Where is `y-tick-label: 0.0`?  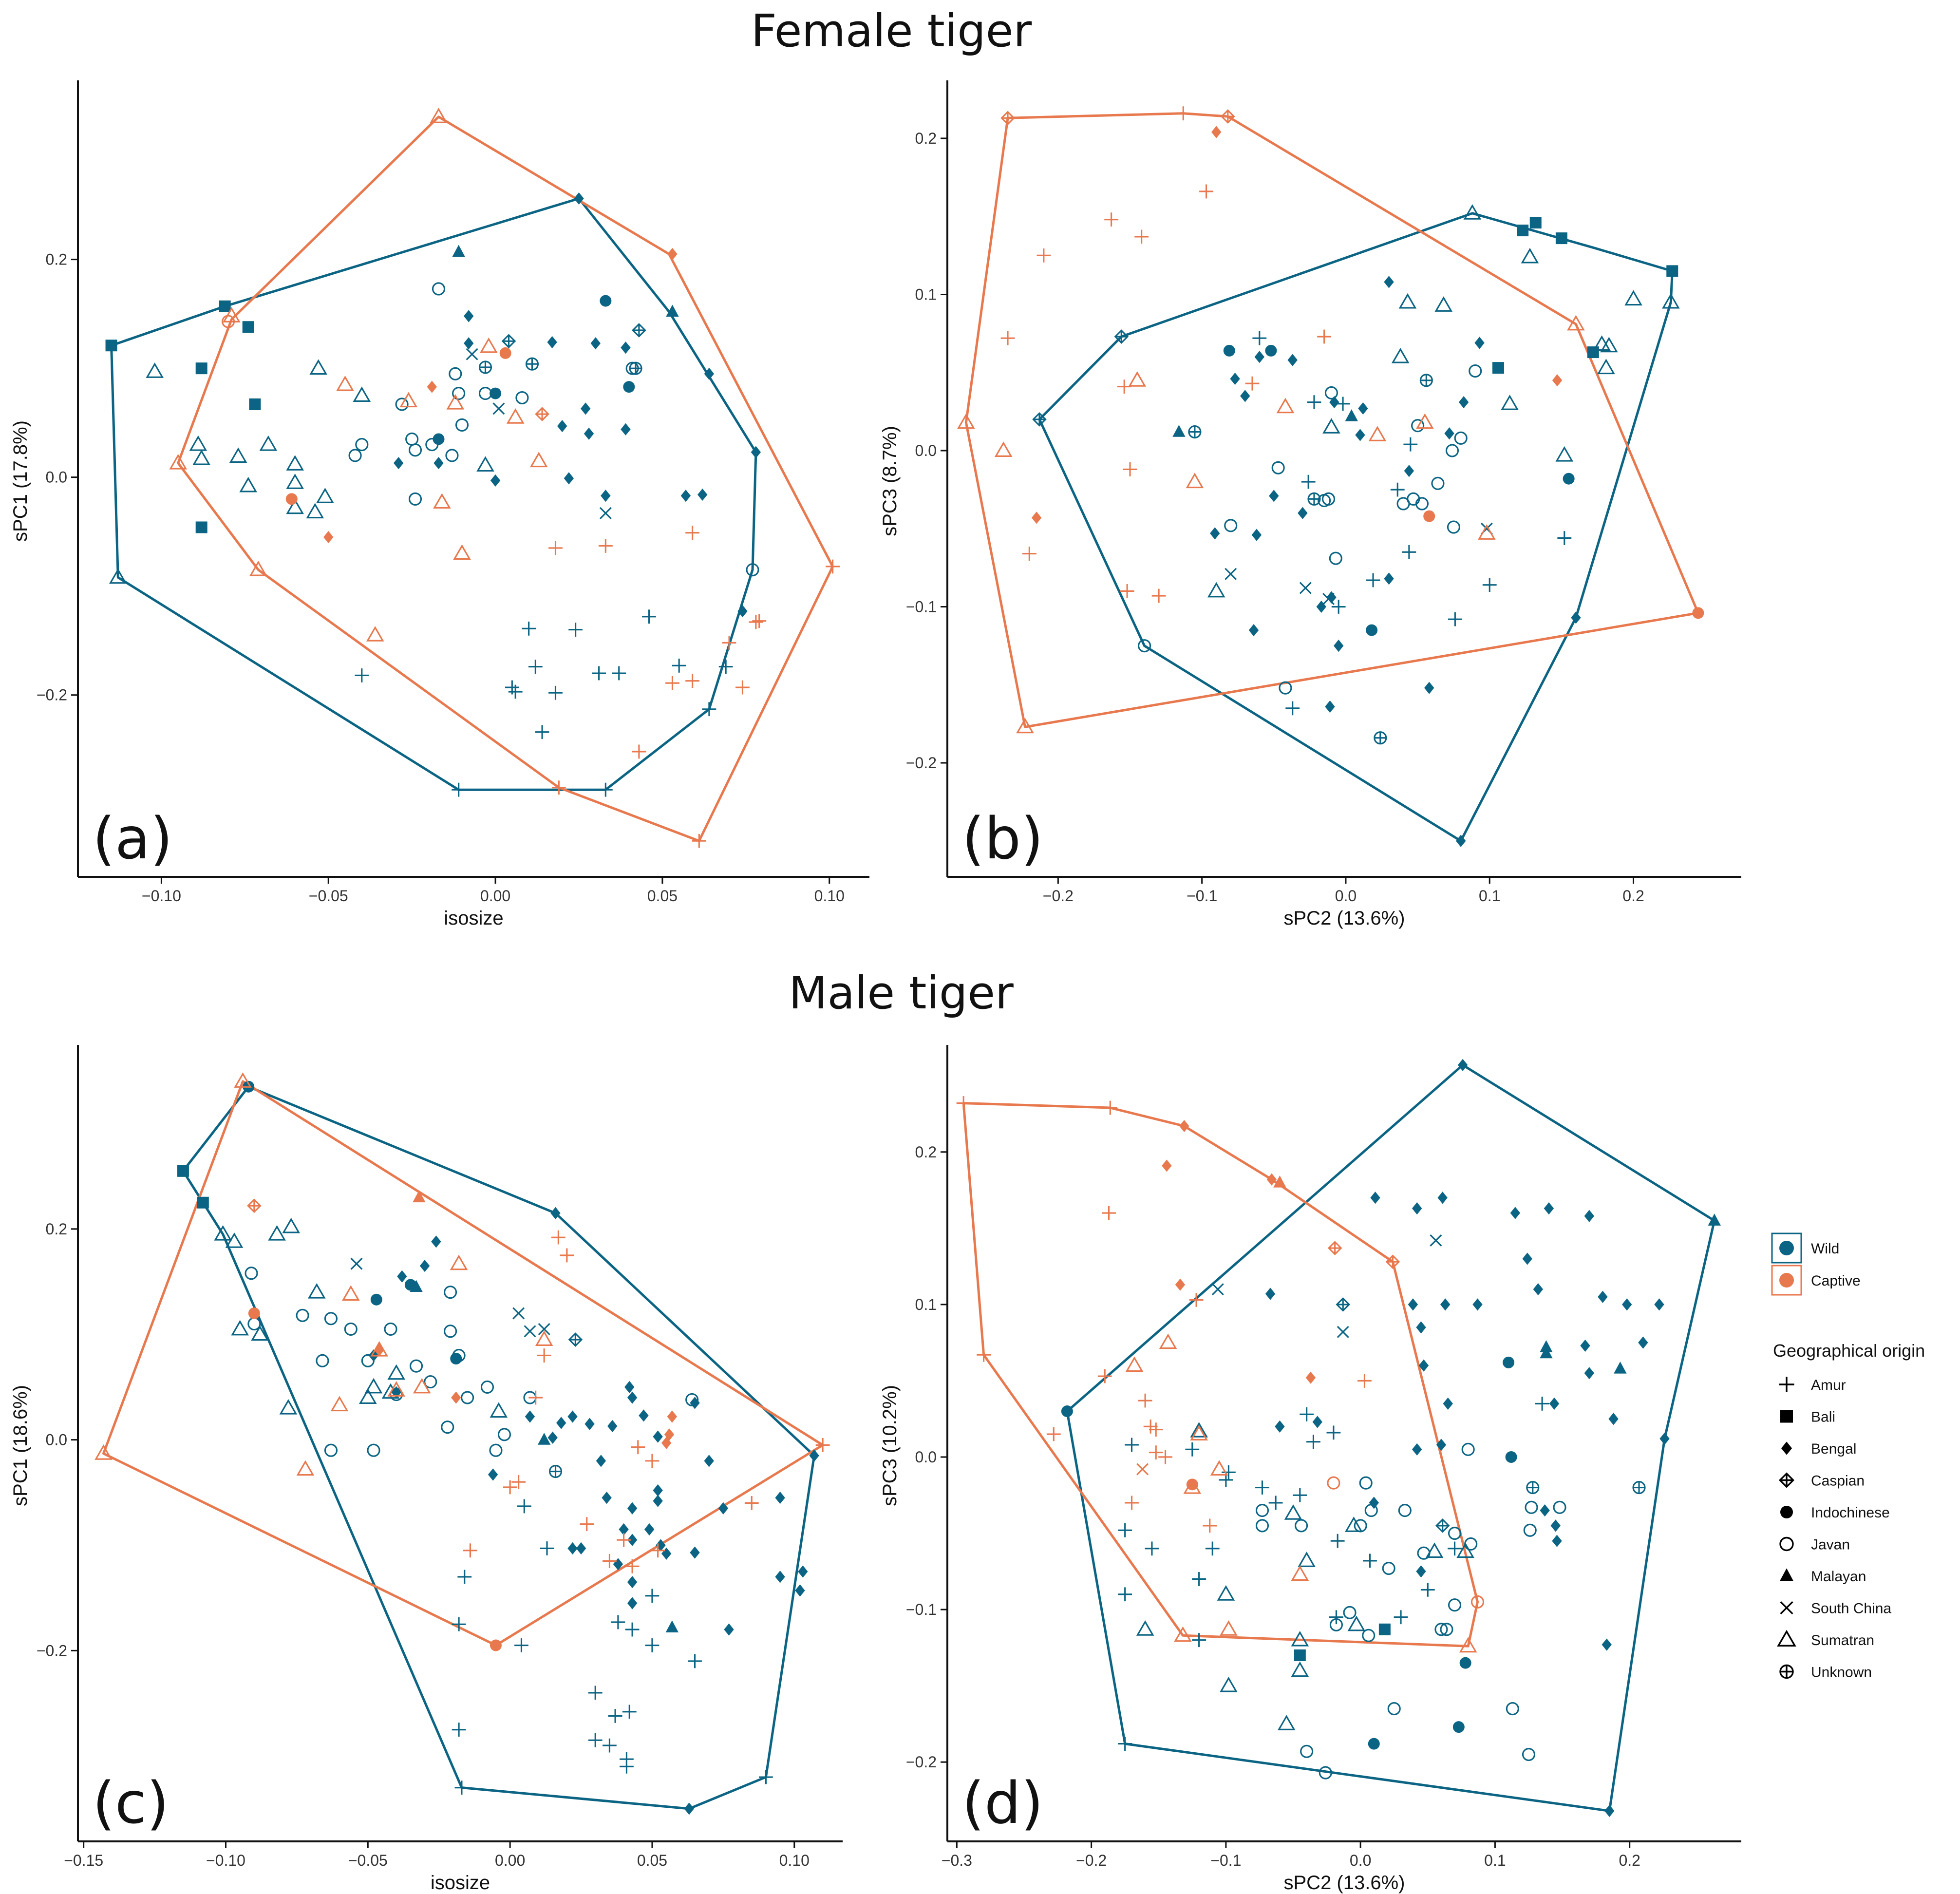 y-tick-label: 0.0 is located at coordinates (926, 1457).